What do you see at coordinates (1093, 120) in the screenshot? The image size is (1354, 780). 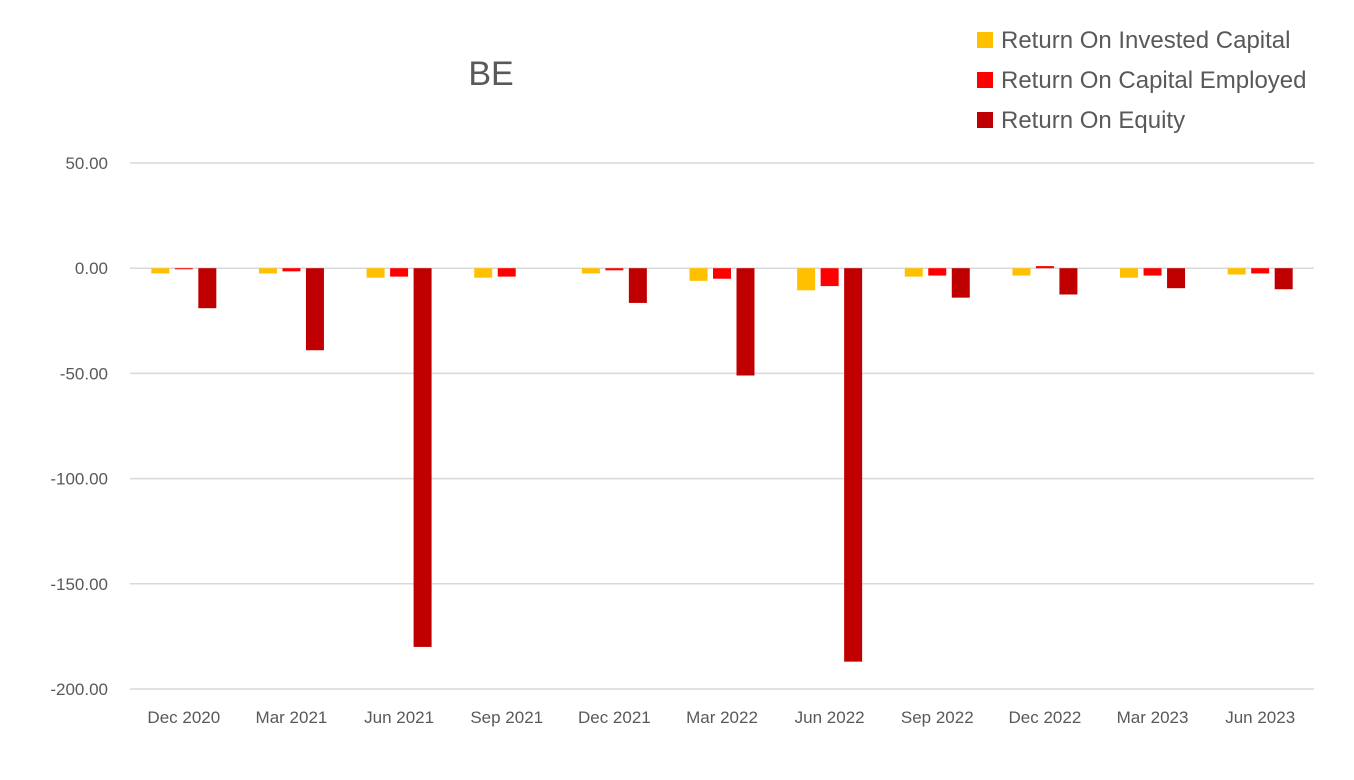 I see `legend-label: Return On Equity` at bounding box center [1093, 120].